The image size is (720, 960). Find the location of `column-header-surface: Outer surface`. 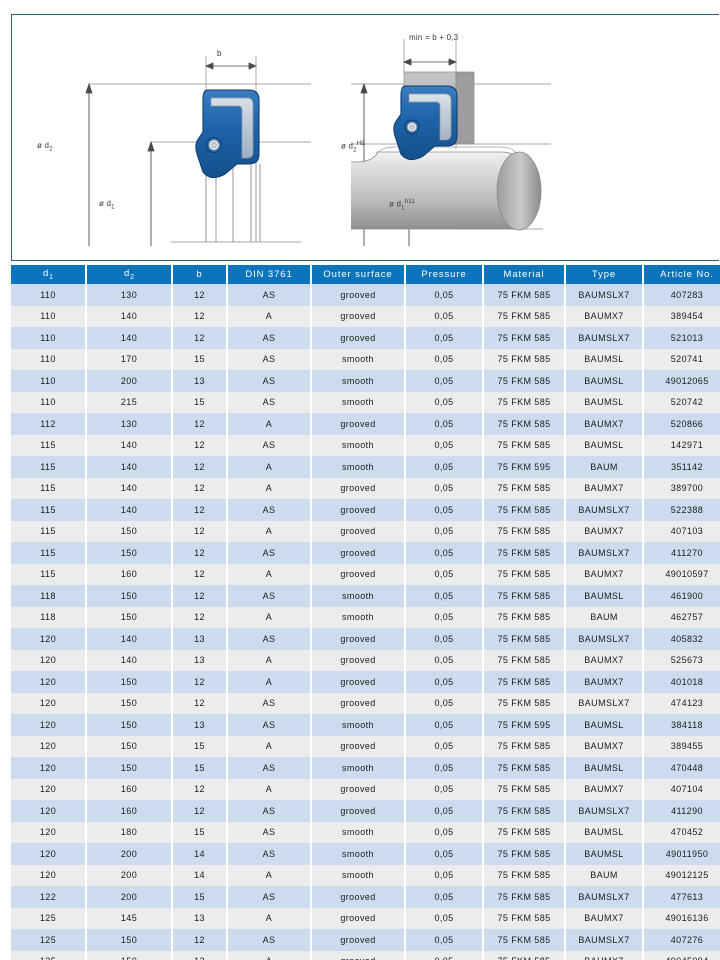

column-header-surface: Outer surface is located at coordinates (358, 274).